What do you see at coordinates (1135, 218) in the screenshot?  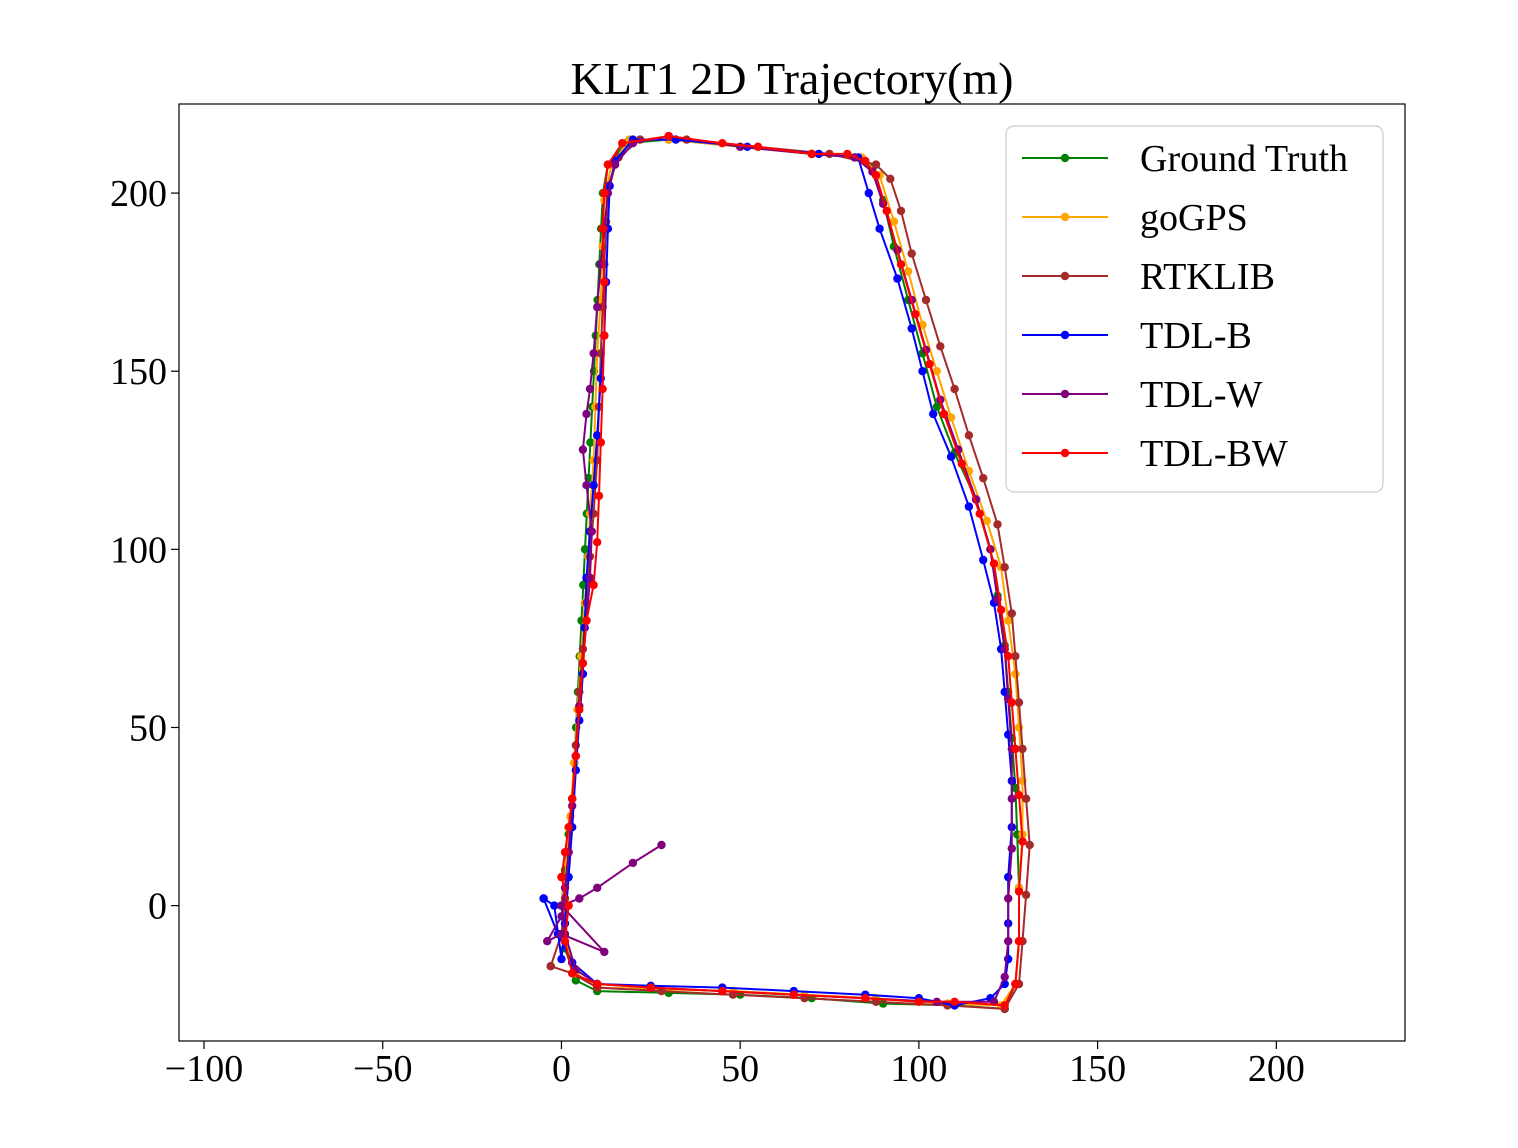 I see `legend-item: goGPS` at bounding box center [1135, 218].